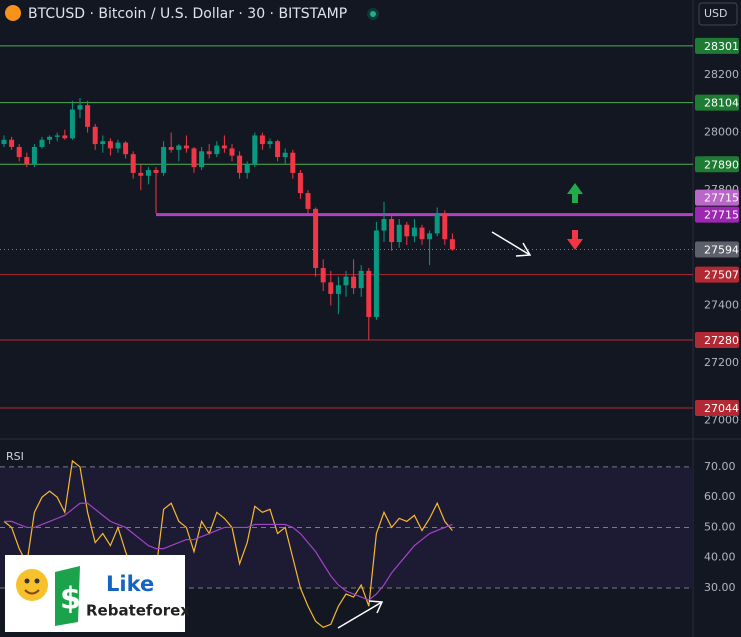 Image resolution: width=741 pixels, height=637 pixels. I want to click on y-tick-label: 28000, so click(721, 132).